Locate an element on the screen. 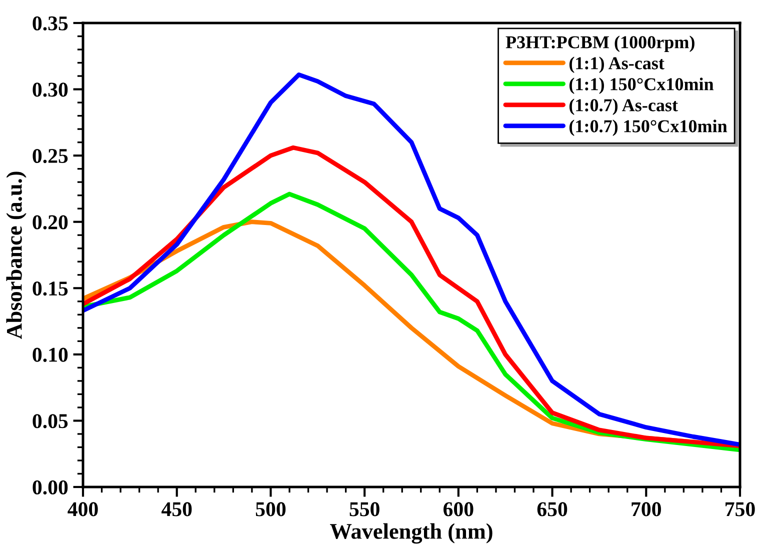 The height and width of the screenshot is (560, 761). legend-label: (1:1) As-cast is located at coordinates (616, 65).